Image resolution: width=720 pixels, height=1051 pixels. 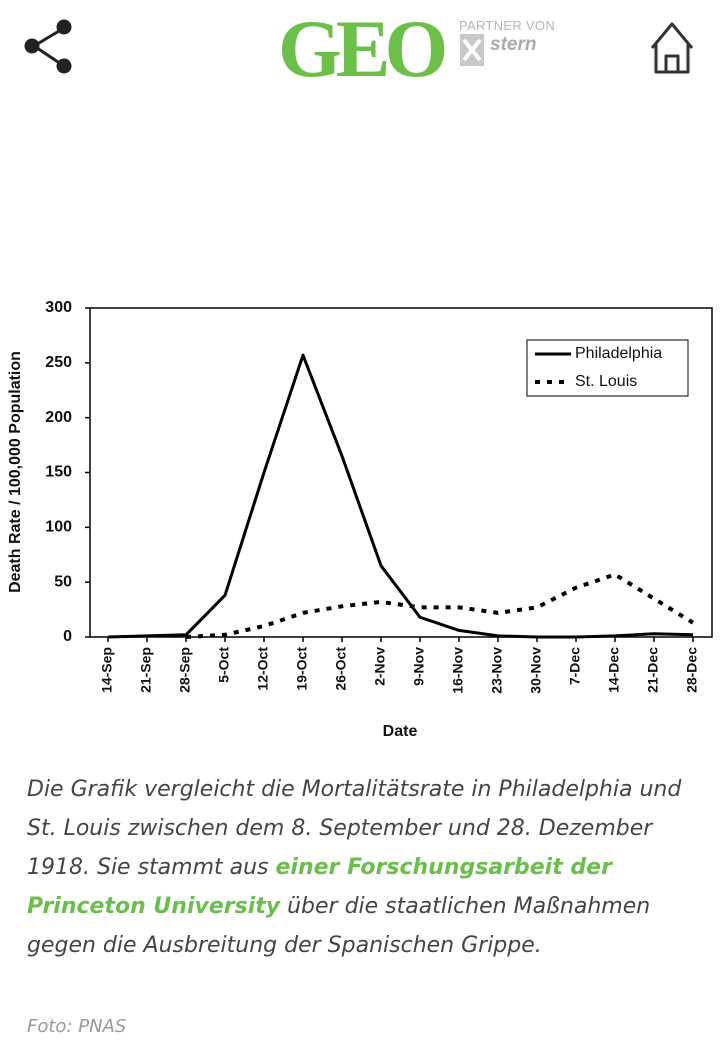 I want to click on x-tick-label: 21-Dec, so click(x=653, y=670).